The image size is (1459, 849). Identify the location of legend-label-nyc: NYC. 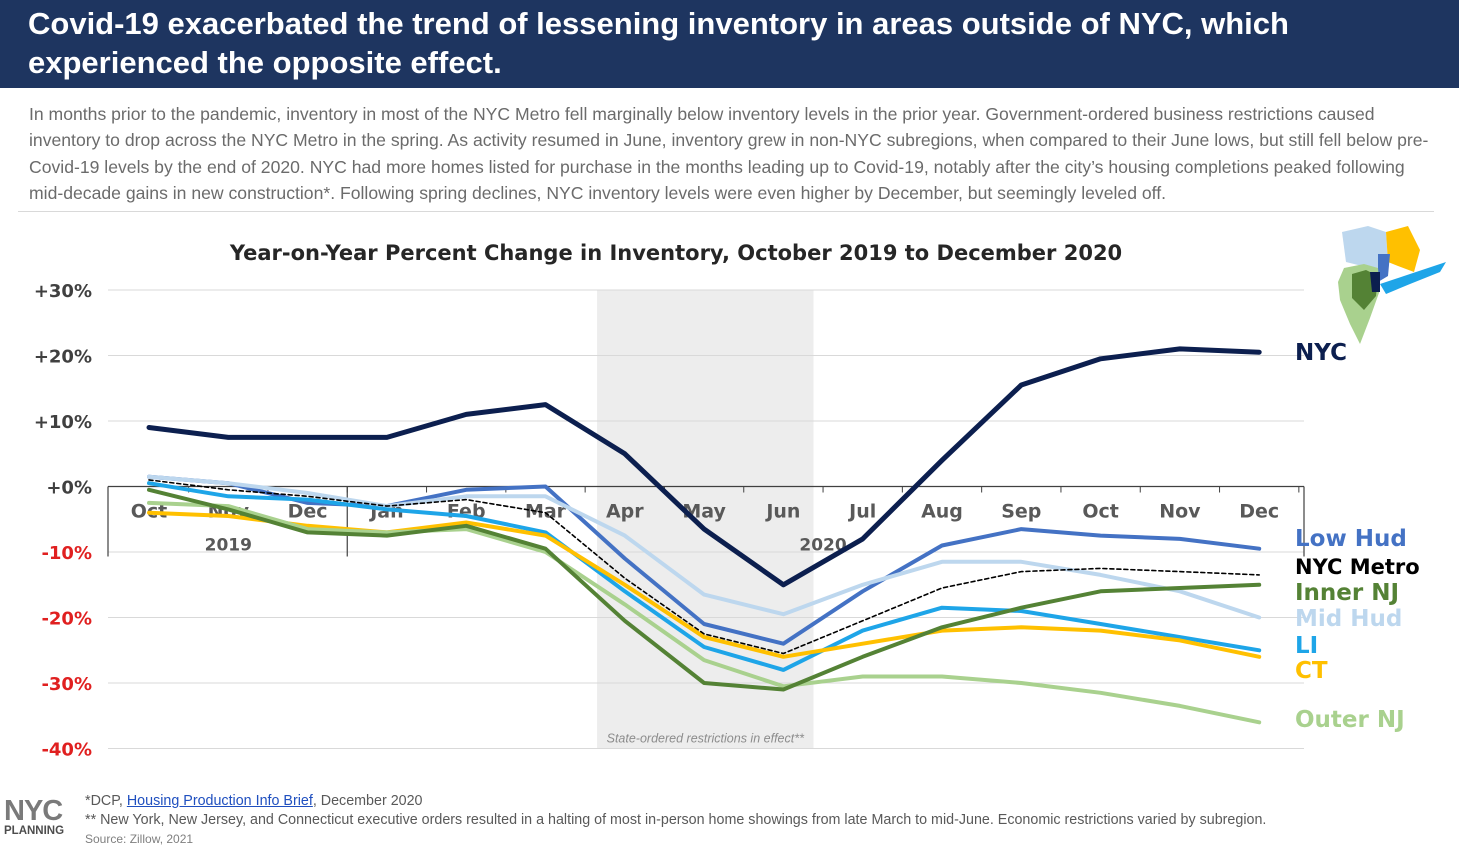
(1321, 353).